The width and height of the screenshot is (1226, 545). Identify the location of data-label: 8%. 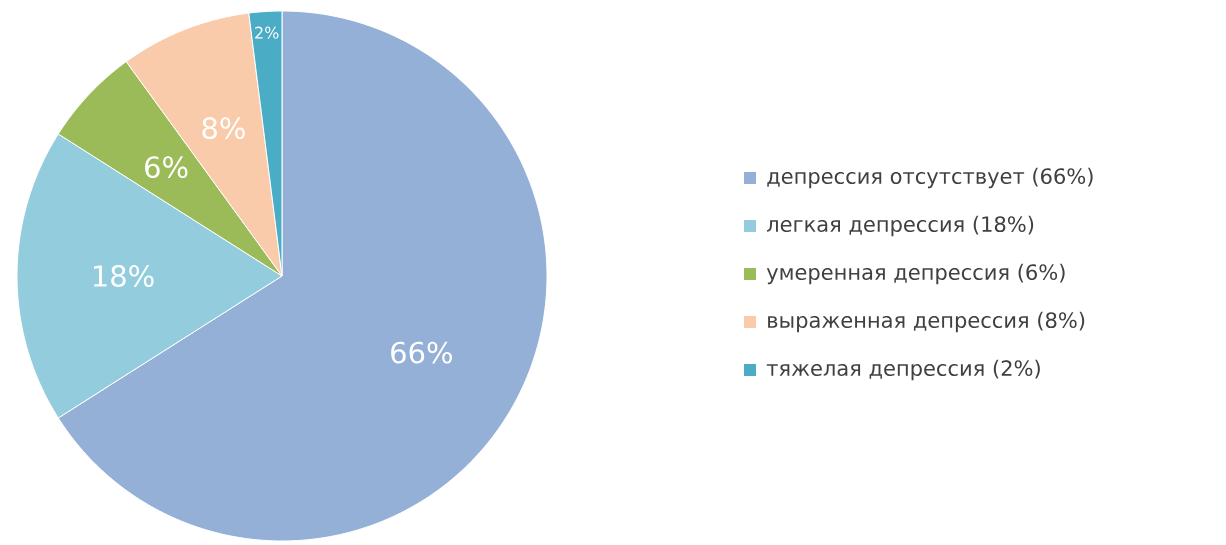
(223, 128).